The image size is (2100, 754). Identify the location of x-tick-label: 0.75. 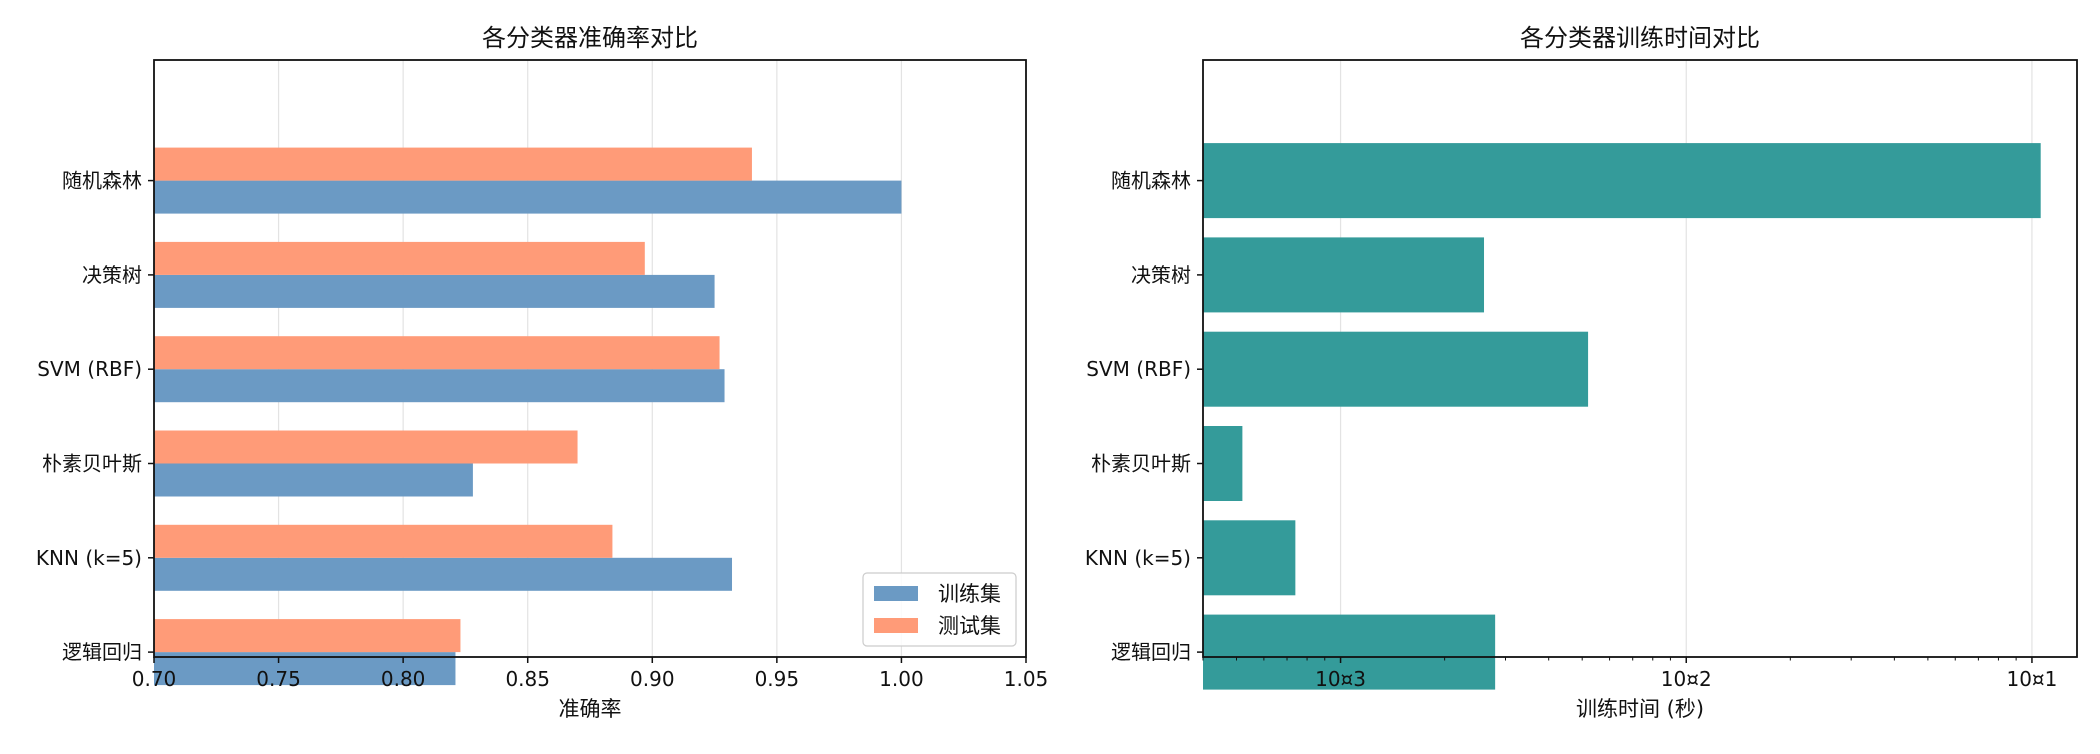
(278, 679).